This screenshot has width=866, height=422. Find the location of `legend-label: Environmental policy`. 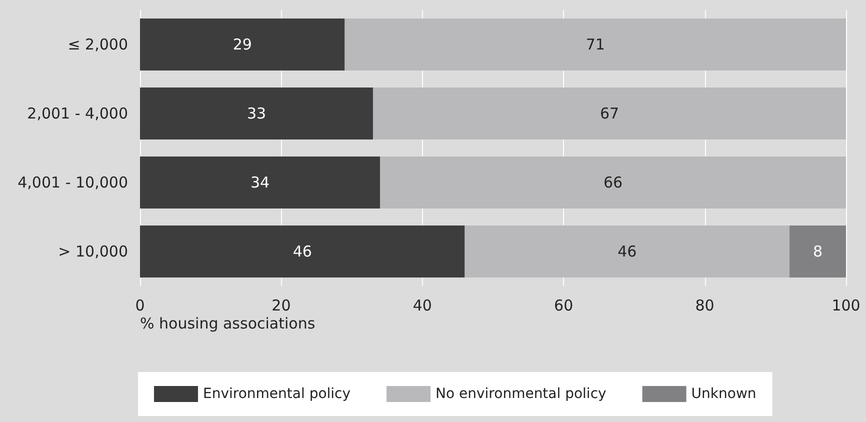

legend-label: Environmental policy is located at coordinates (277, 394).